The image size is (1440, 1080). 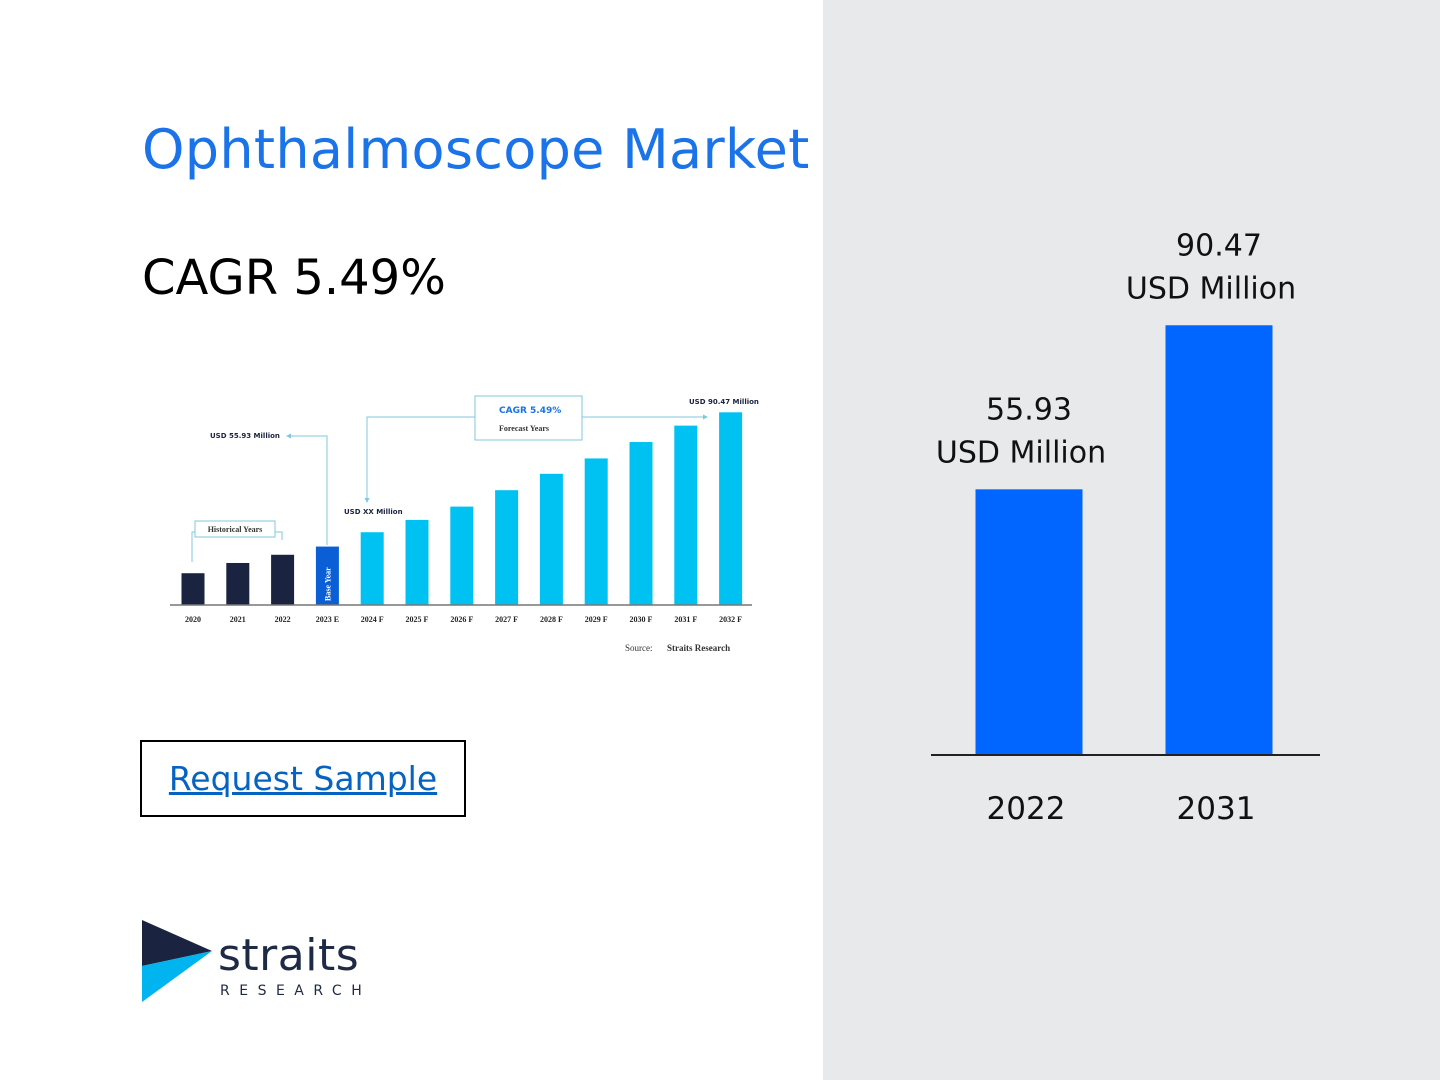 I want to click on pointer-2022-head, so click(x=288, y=436).